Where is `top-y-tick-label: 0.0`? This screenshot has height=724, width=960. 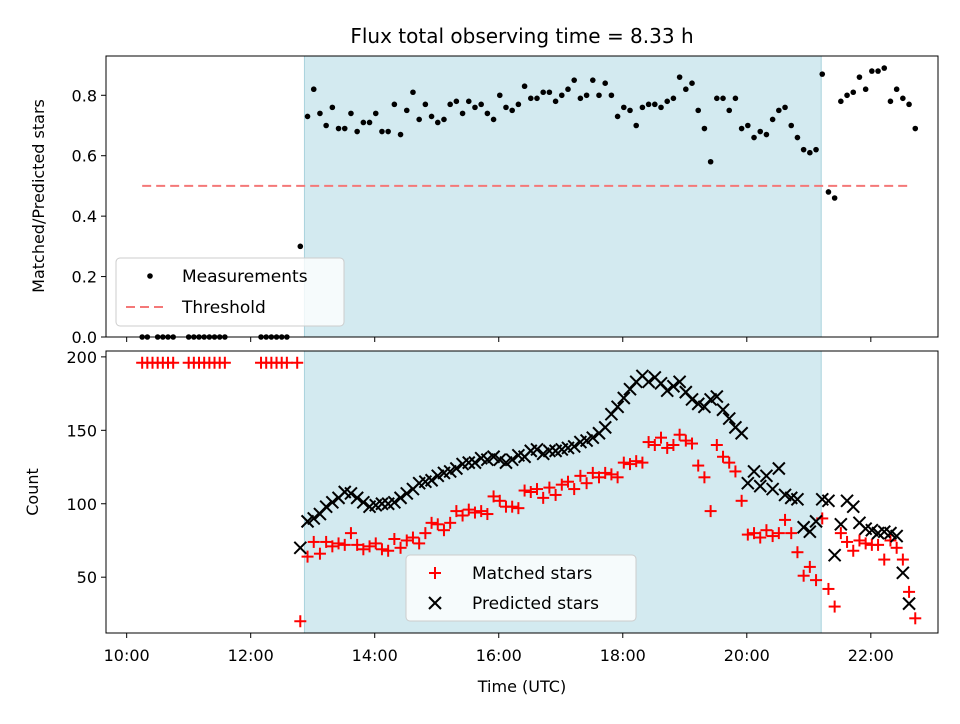 top-y-tick-label: 0.0 is located at coordinates (84, 337).